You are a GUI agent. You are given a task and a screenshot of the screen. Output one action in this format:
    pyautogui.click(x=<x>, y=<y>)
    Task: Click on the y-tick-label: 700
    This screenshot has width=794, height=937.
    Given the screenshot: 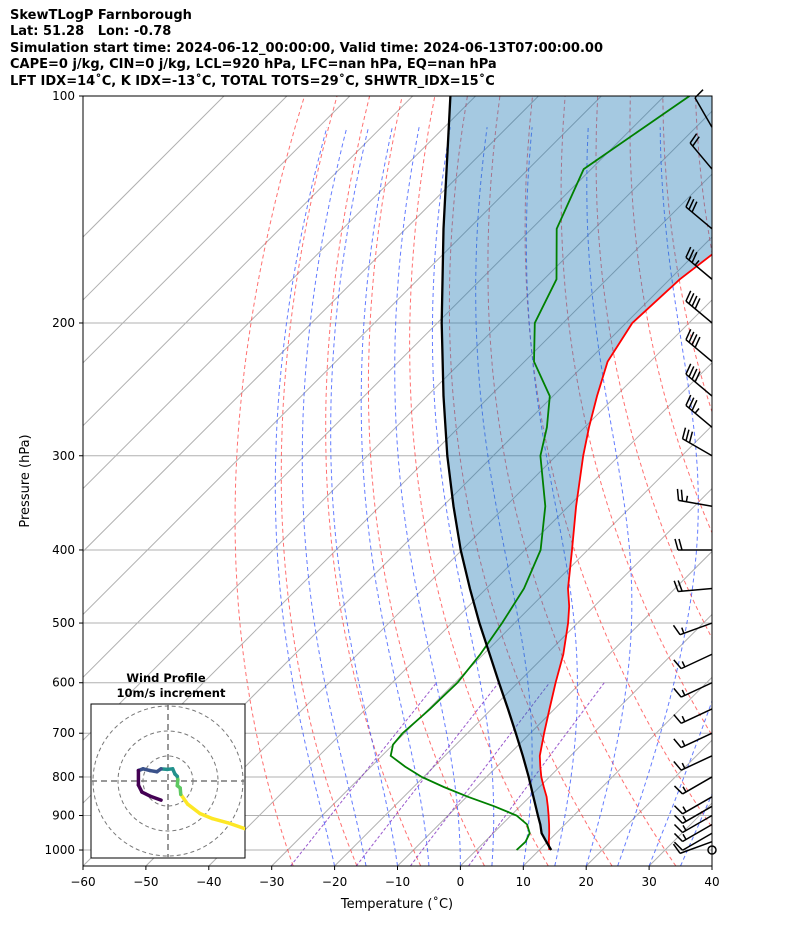 What is the action you would take?
    pyautogui.click(x=63, y=733)
    